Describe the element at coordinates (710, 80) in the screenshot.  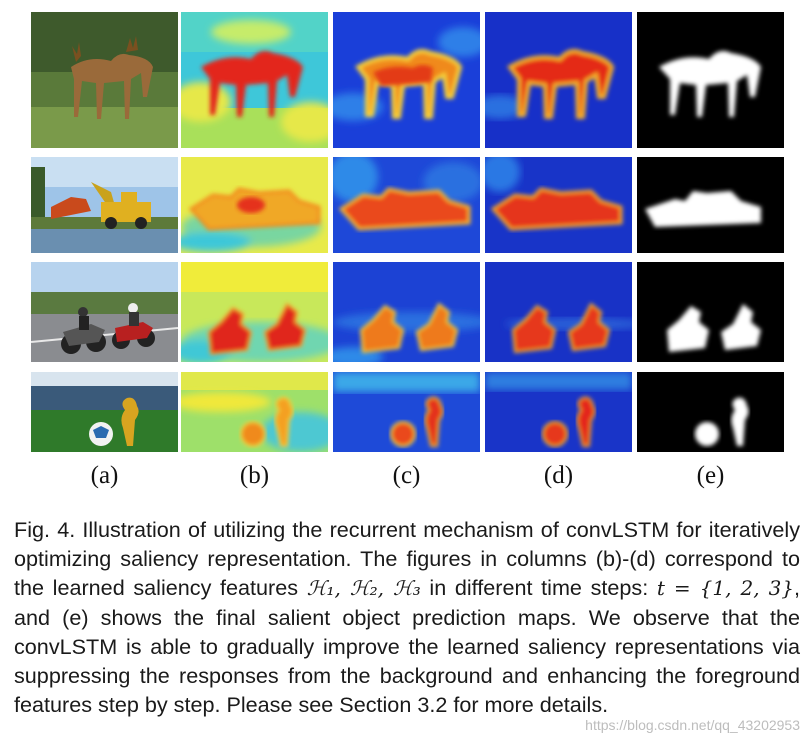
I see `row1-prediction-map` at that location.